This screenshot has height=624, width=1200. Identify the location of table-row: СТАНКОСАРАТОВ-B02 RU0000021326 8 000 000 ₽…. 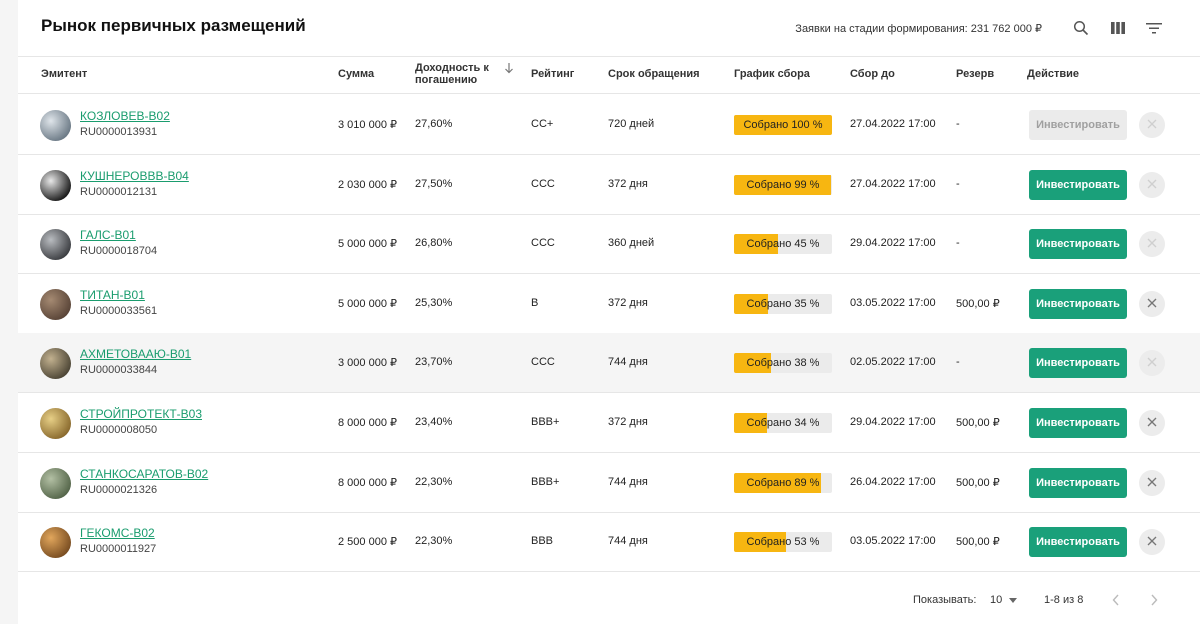
(609, 483).